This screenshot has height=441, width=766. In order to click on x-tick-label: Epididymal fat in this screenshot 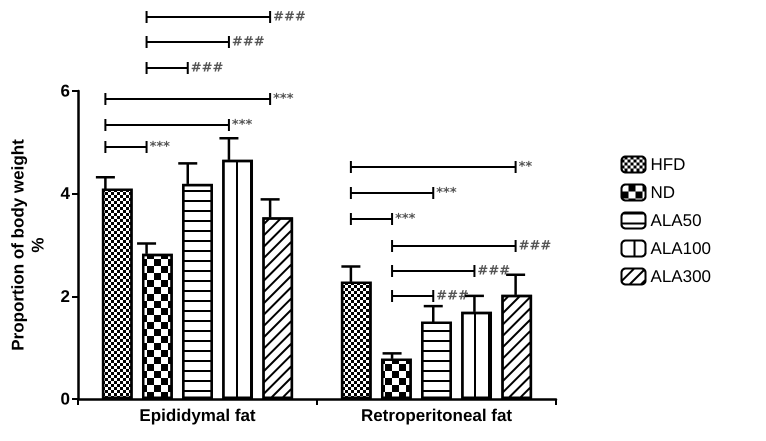, I will do `click(197, 415)`.